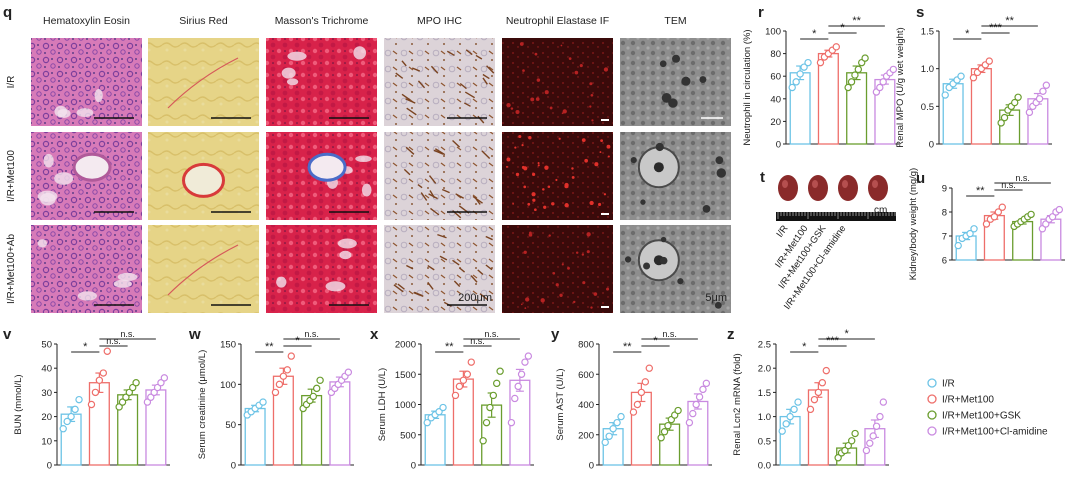 This screenshot has height=479, width=1080. What do you see at coordinates (413, 466) in the screenshot?
I see `y-tick-label: 0` at bounding box center [413, 466].